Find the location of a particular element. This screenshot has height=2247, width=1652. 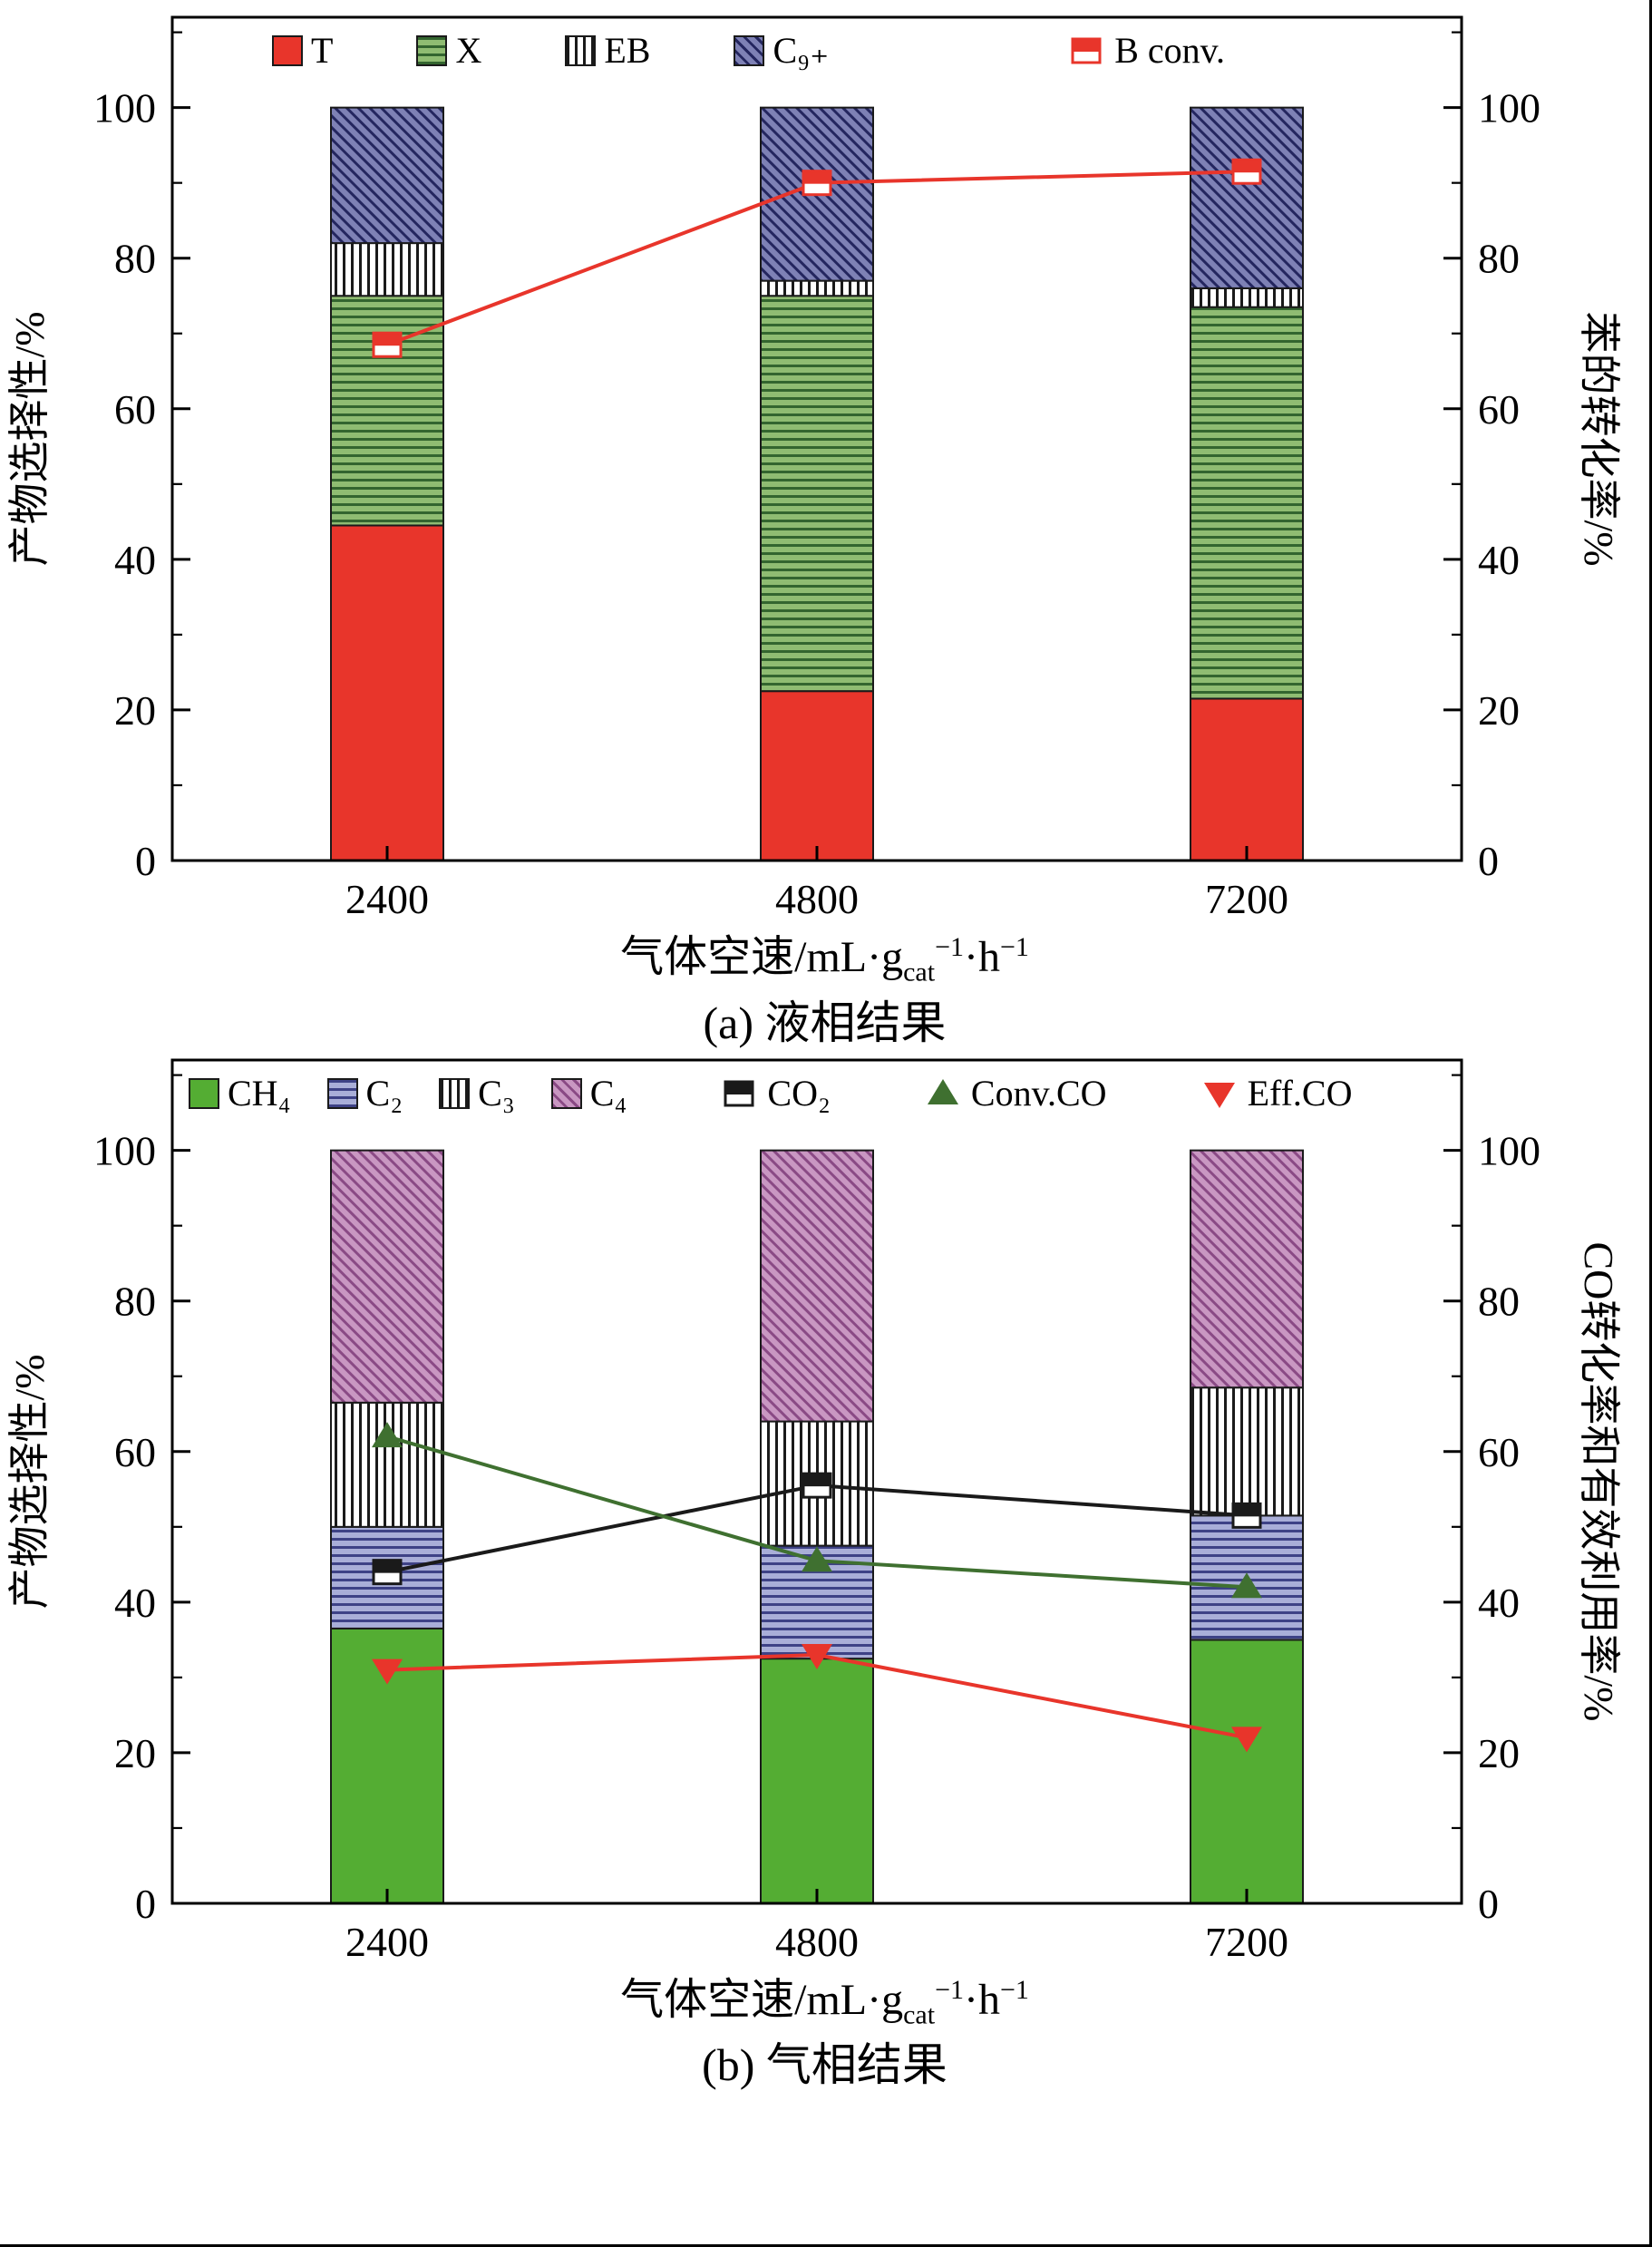

legend-label: T is located at coordinates (322, 50).